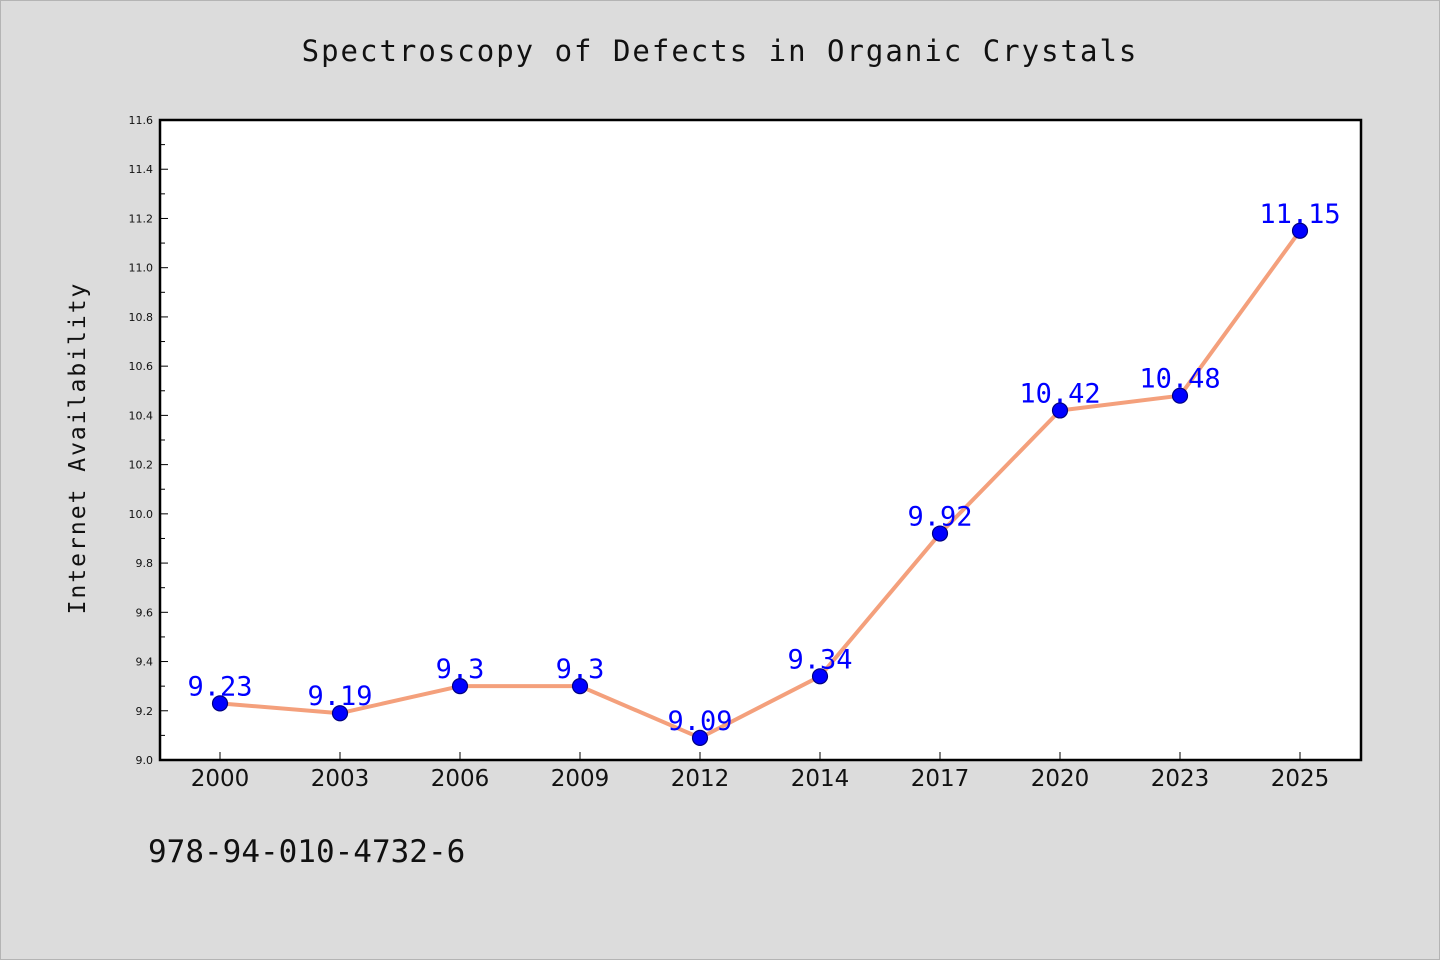  Describe the element at coordinates (339, 696) in the screenshot. I see `data-label: 9.19` at that location.